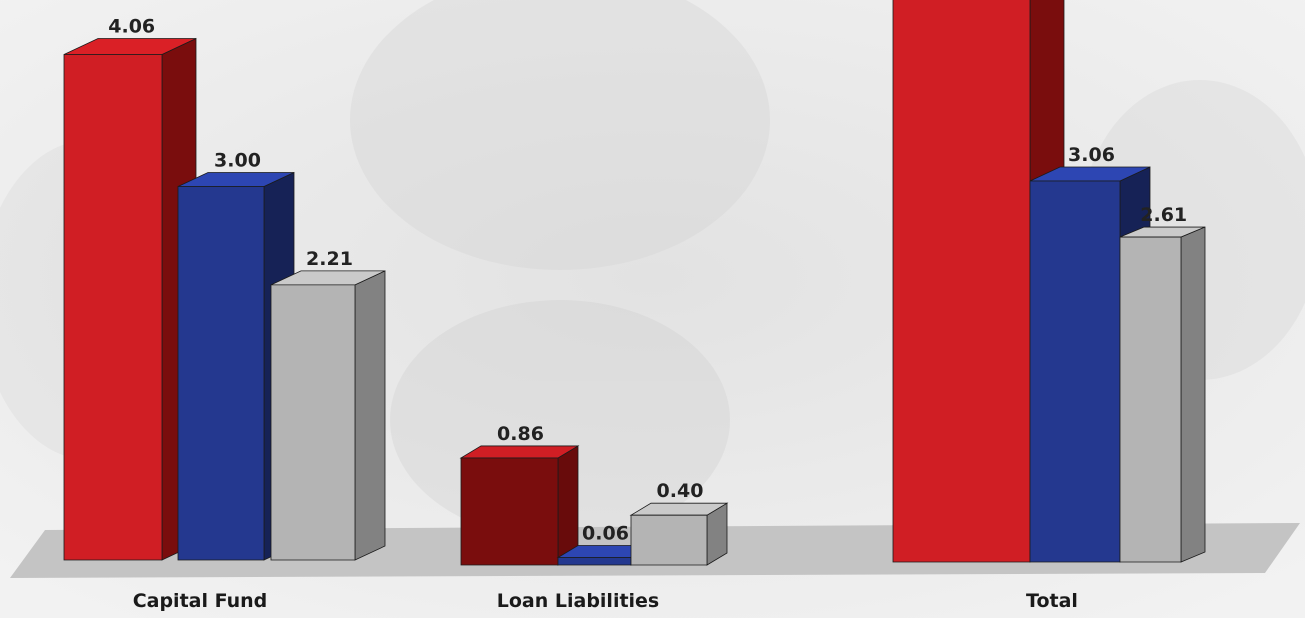 This screenshot has width=1305, height=618. Describe the element at coordinates (1052, 601) in the screenshot. I see `category-label-total: Total` at that location.